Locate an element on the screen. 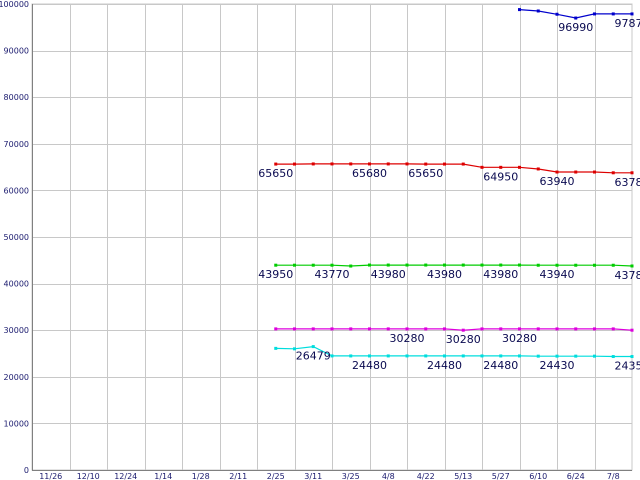  data-label: 65650 is located at coordinates (425, 173).